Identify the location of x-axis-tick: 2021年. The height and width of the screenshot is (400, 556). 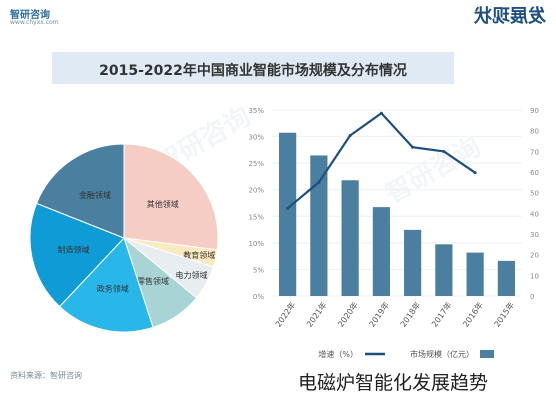
(316, 314).